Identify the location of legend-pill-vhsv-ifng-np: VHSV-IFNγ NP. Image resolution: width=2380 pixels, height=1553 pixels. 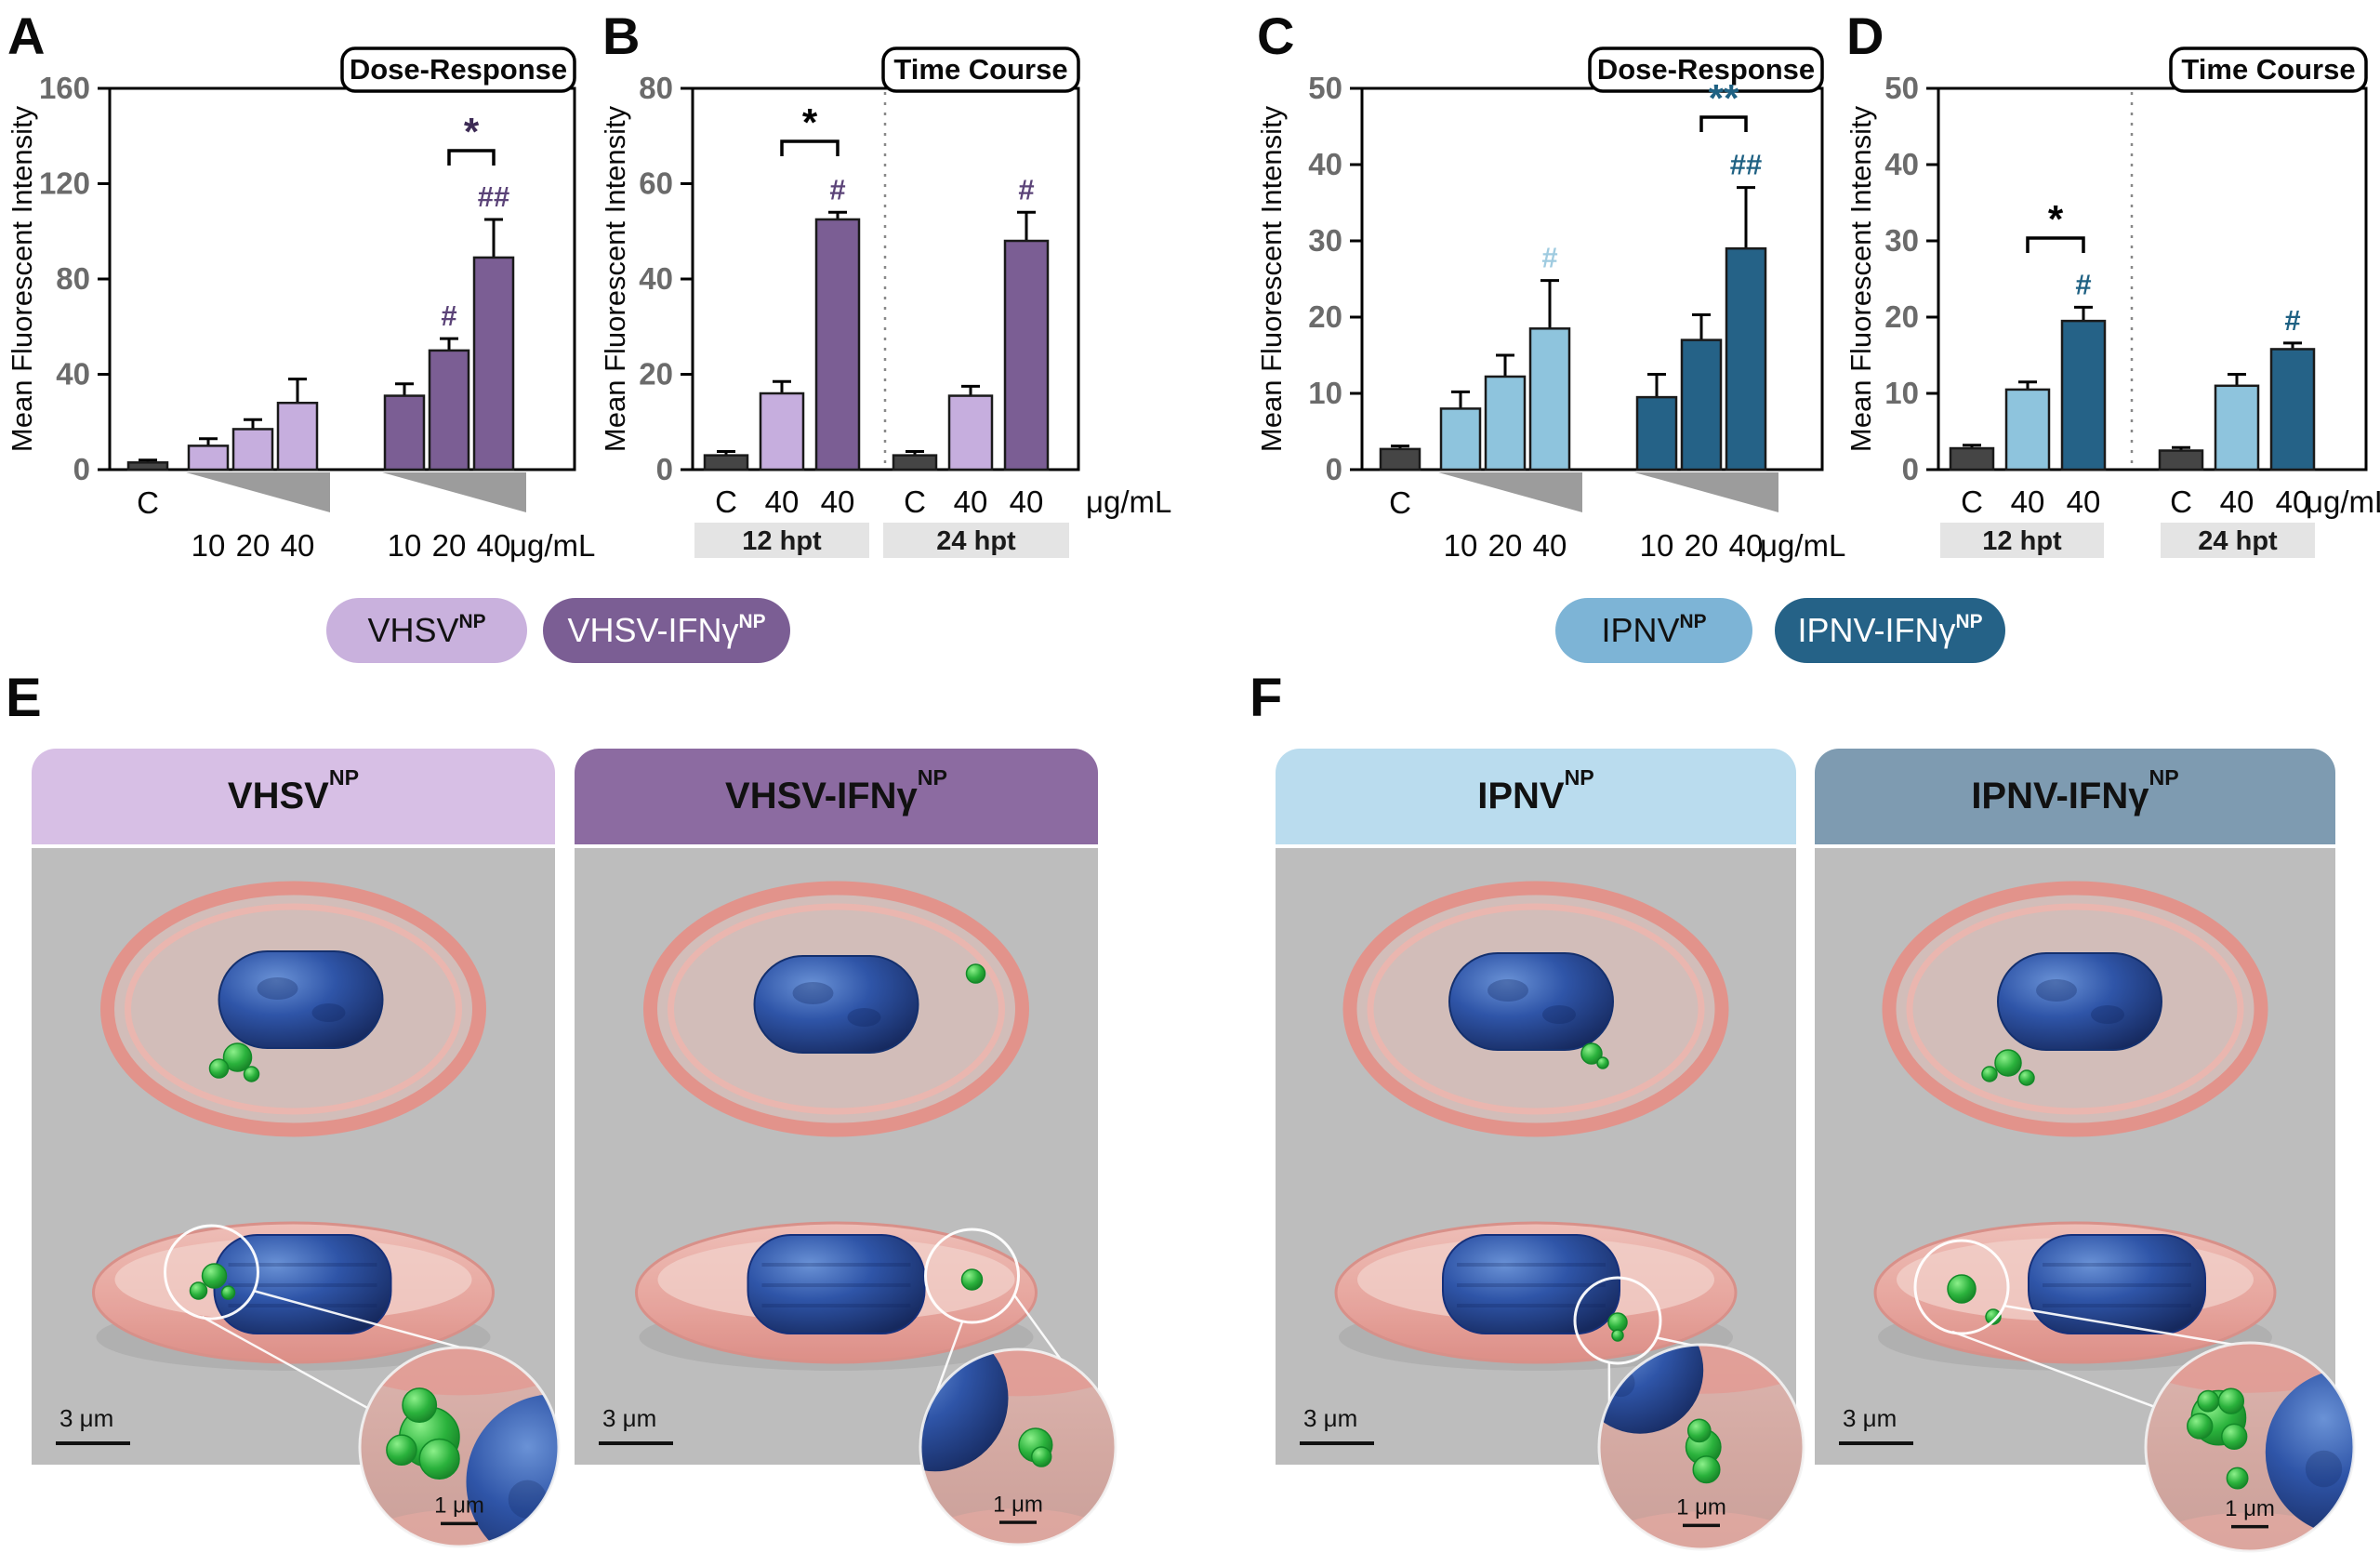
(666, 630).